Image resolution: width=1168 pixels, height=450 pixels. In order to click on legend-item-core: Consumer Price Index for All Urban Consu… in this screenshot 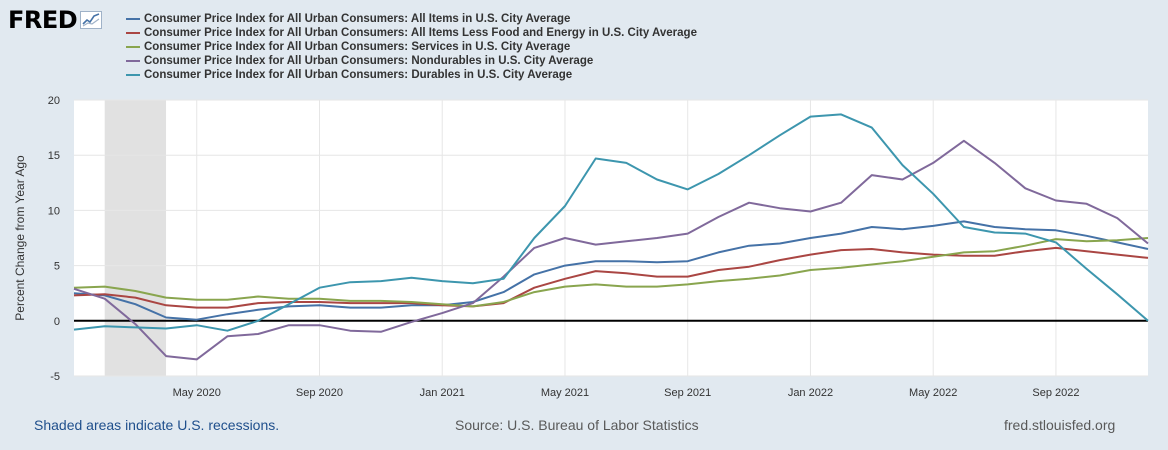, I will do `click(411, 33)`.